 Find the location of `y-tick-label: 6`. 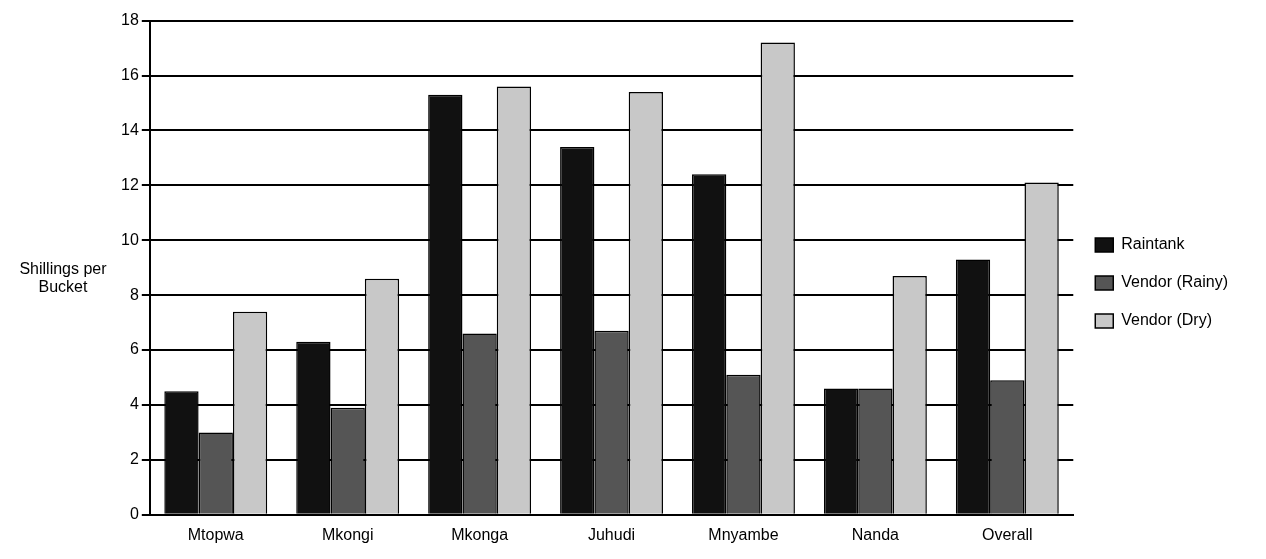

y-tick-label: 6 is located at coordinates (134, 349).